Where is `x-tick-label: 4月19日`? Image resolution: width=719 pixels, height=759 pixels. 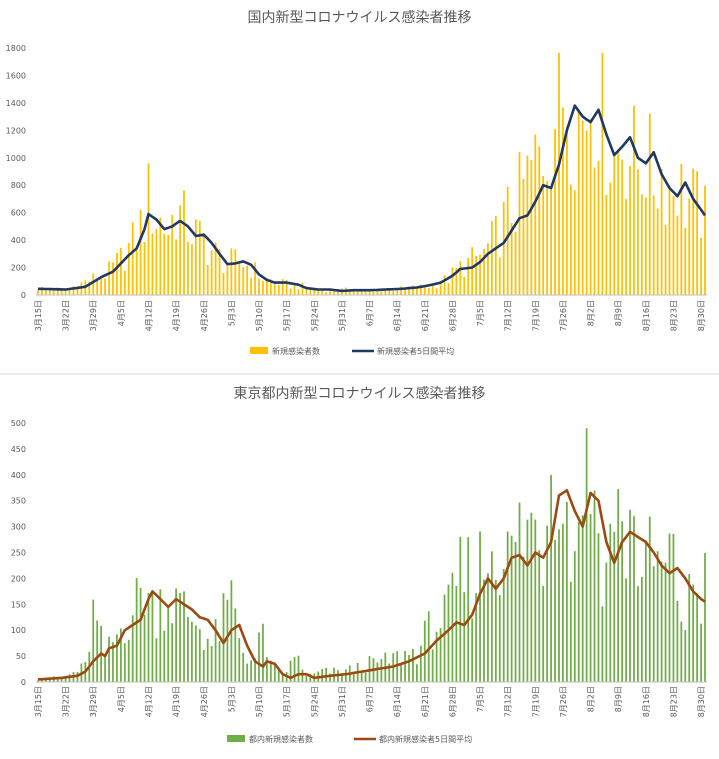 x-tick-label: 4月19日 is located at coordinates (176, 701).